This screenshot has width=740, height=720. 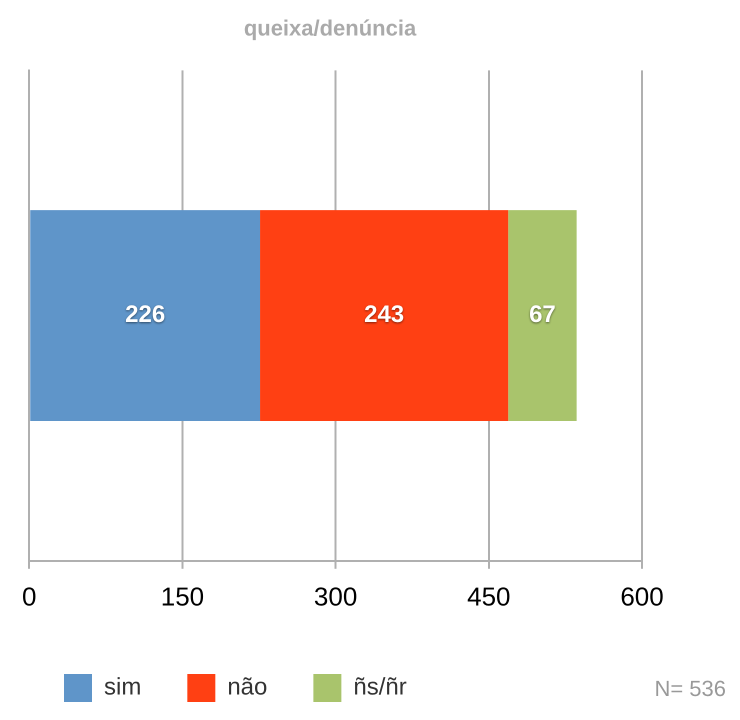 I want to click on data-label: 243, so click(x=384, y=314).